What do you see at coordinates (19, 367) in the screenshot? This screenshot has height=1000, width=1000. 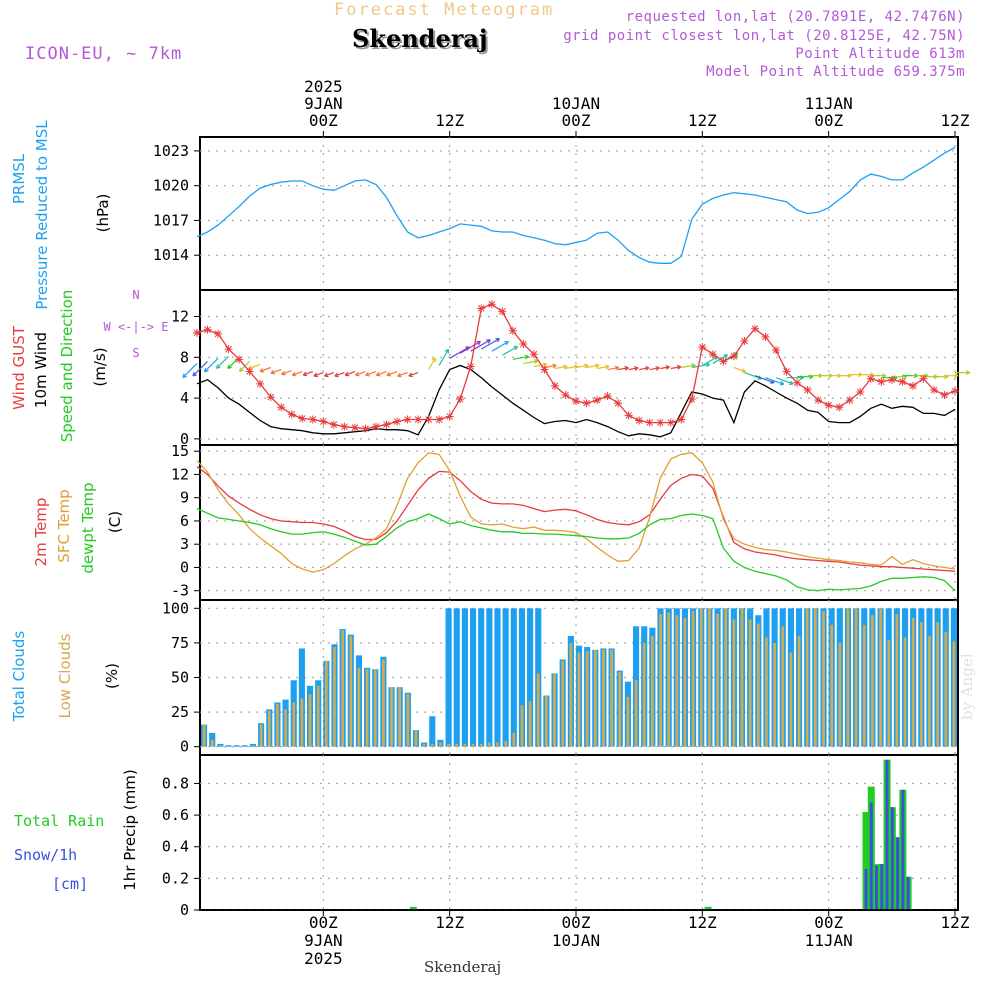 I see `gust-label: Wind GUST` at bounding box center [19, 367].